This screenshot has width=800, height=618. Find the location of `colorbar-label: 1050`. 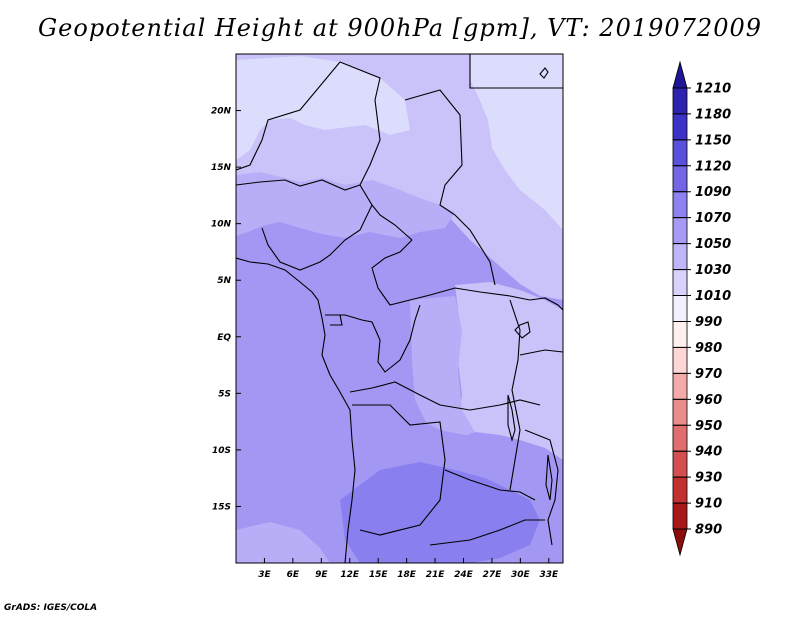

colorbar-label: 1050 is located at coordinates (713, 244).